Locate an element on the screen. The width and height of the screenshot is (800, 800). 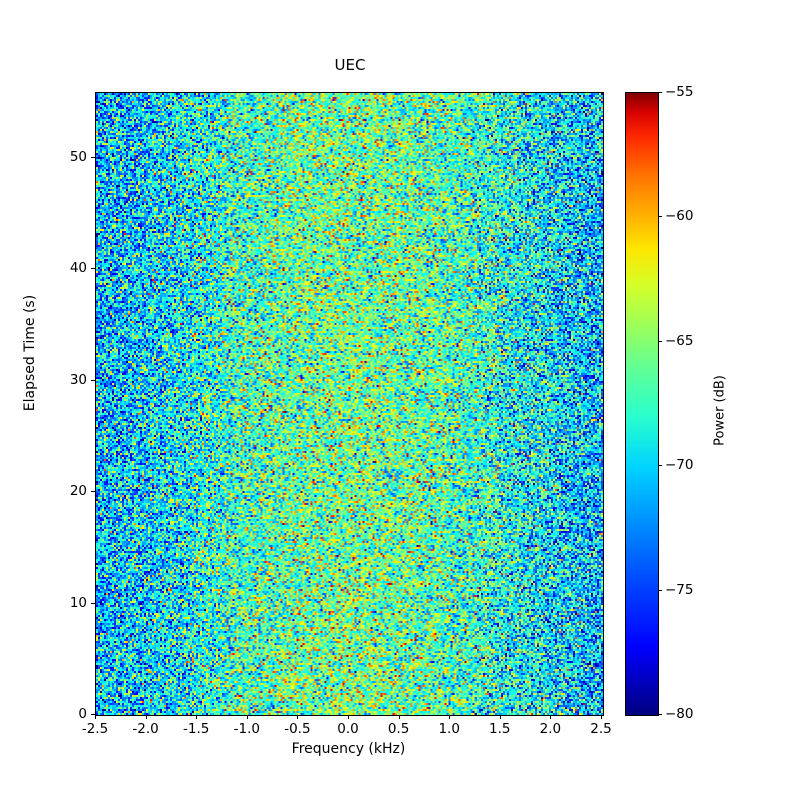
colorbar-tick-label: −55 is located at coordinates (679, 92).